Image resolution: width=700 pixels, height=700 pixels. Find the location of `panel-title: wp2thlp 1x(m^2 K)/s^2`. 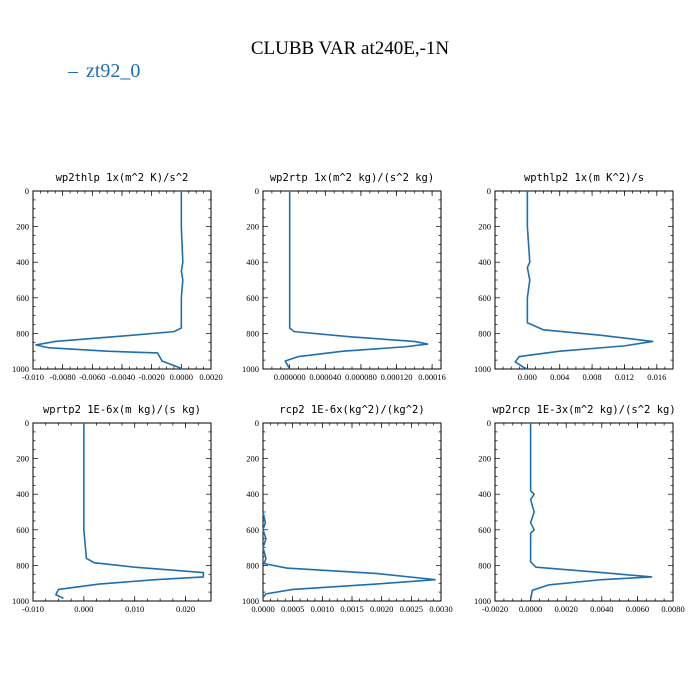

panel-title: wp2thlp 1x(m^2 K)/s^2 is located at coordinates (122, 178).